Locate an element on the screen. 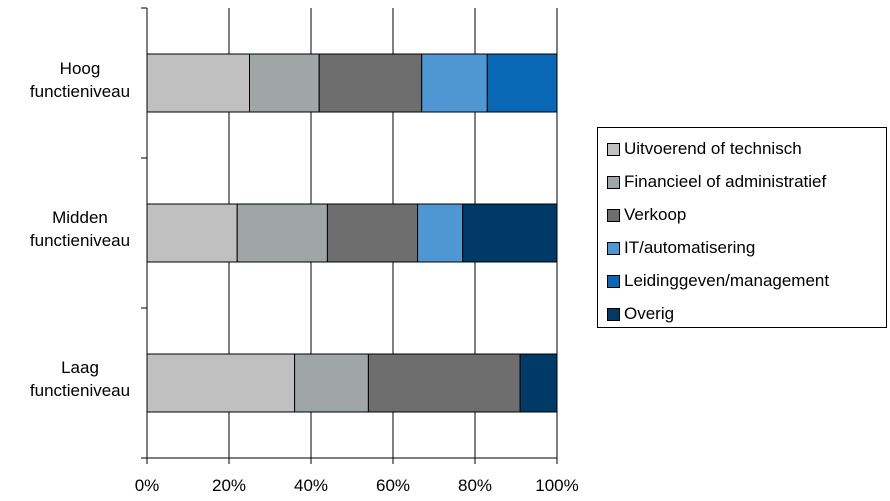 This screenshot has height=501, width=890. category-label-hoog: Hoog functieniveau is located at coordinates (80, 80).